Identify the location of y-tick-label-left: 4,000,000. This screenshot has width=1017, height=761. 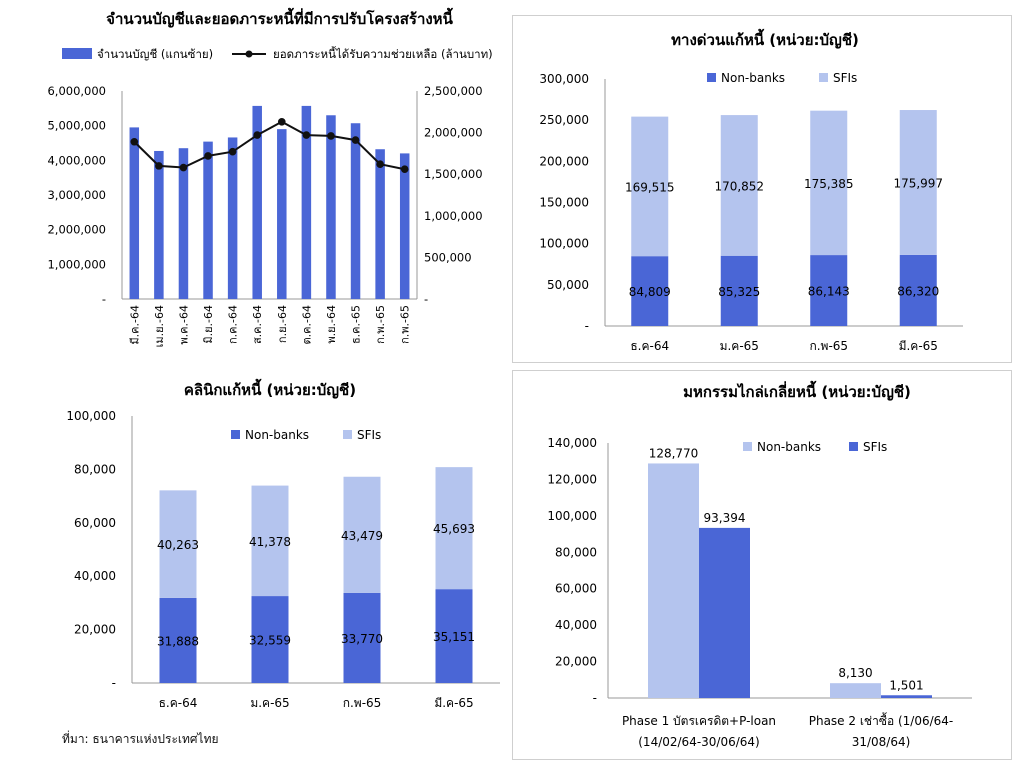
(76, 160).